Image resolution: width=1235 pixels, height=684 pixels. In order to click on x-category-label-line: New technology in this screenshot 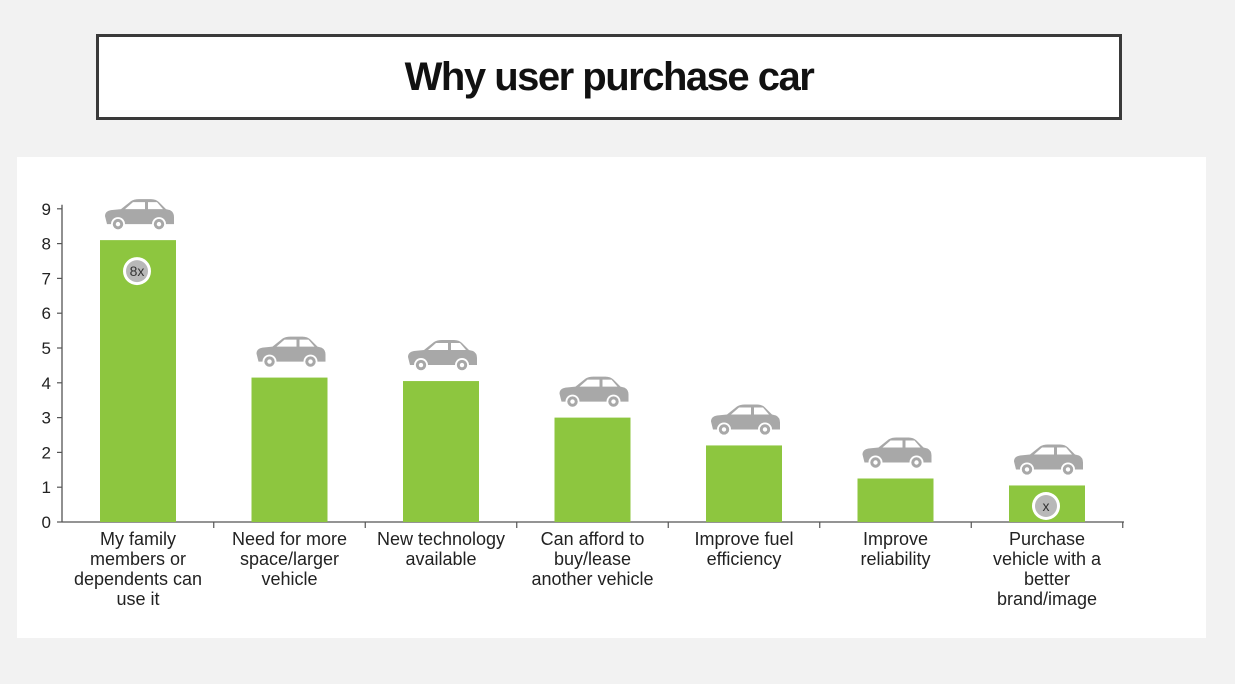, I will do `click(441, 539)`.